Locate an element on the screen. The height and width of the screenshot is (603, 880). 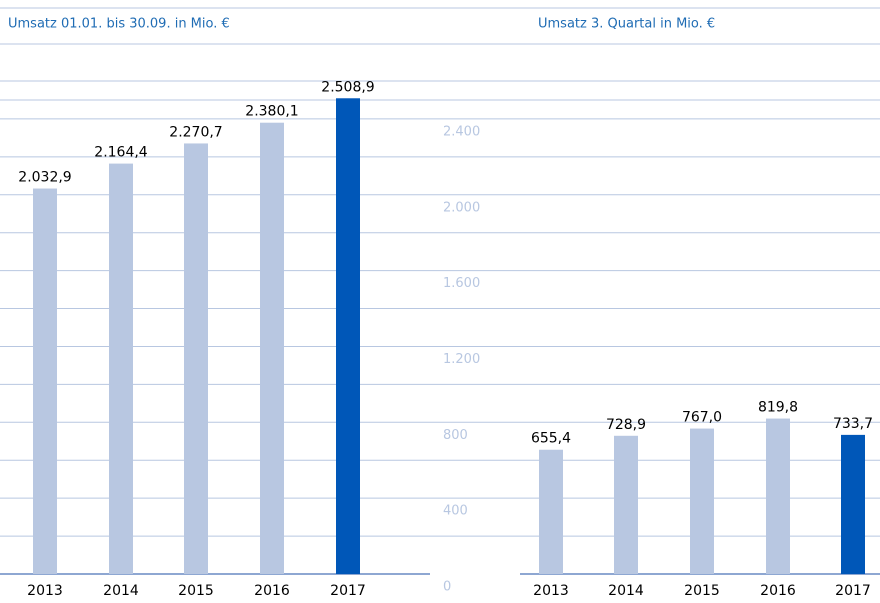
y-tick-label: 400 is located at coordinates (455, 511).